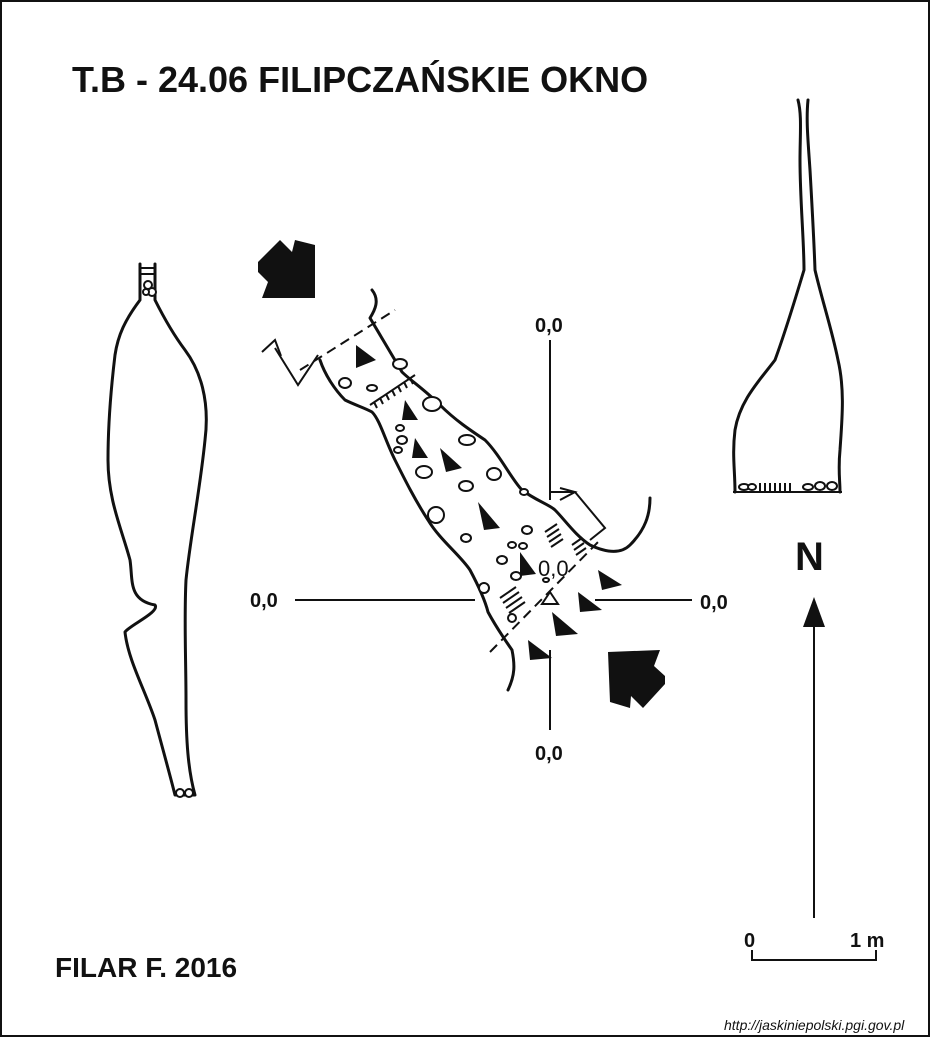 This screenshot has height=1037, width=930. What do you see at coordinates (360, 79) in the screenshot?
I see `map-title: T.B - 24.06 FILIPCZAŃSKIE OKNO` at bounding box center [360, 79].